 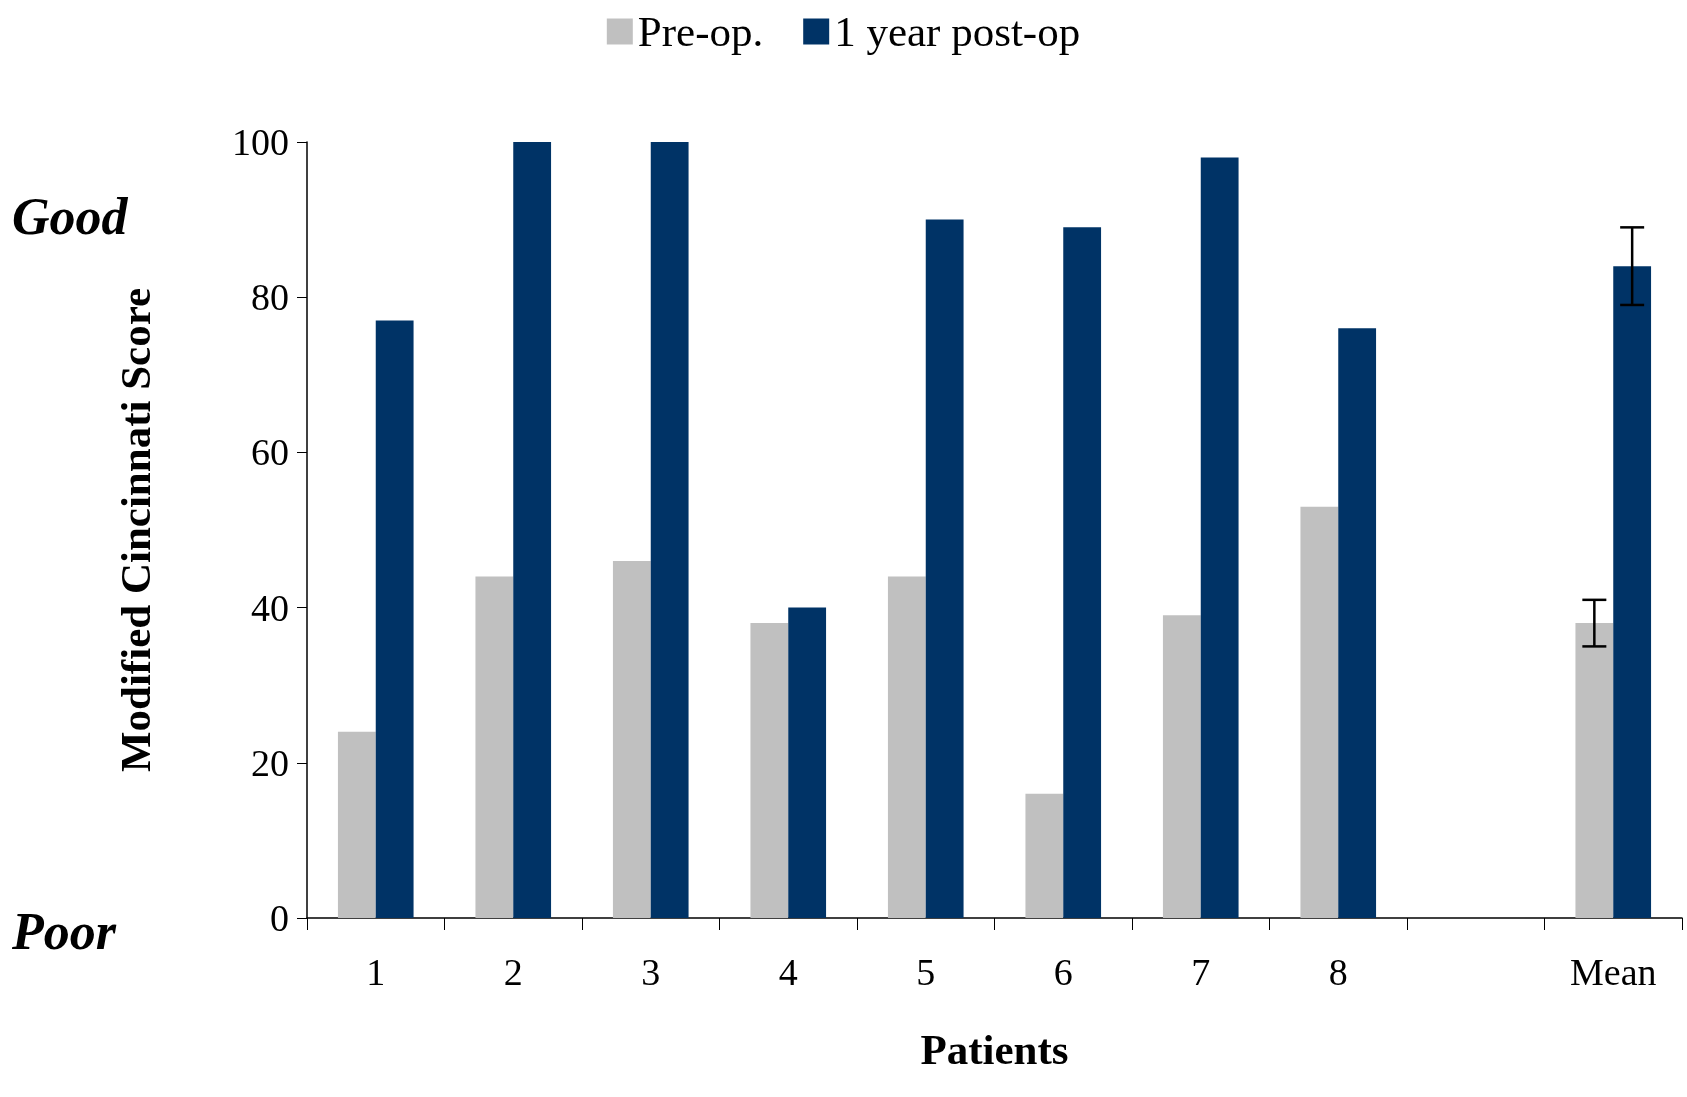 What do you see at coordinates (1613, 972) in the screenshot?
I see `x-tick-label: Mean` at bounding box center [1613, 972].